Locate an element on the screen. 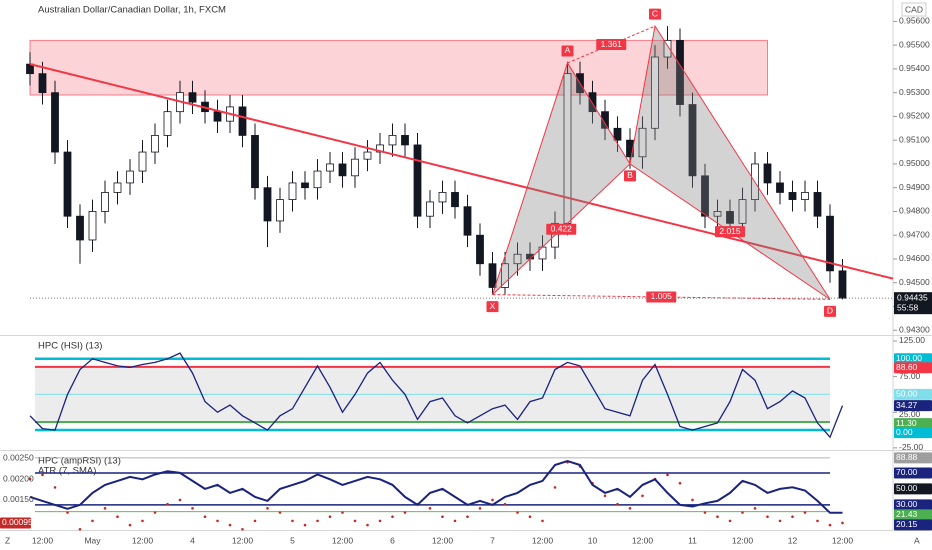 The height and width of the screenshot is (550, 932). x-tick-label: 11 is located at coordinates (692, 540).